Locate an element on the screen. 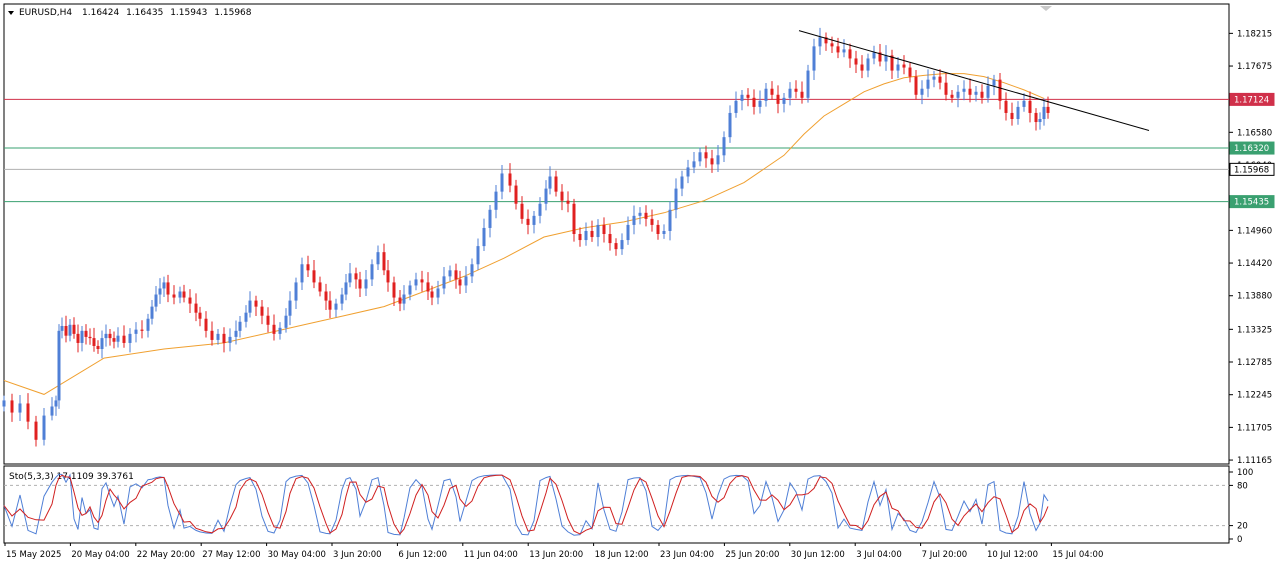  trendline is located at coordinates (974, 80).